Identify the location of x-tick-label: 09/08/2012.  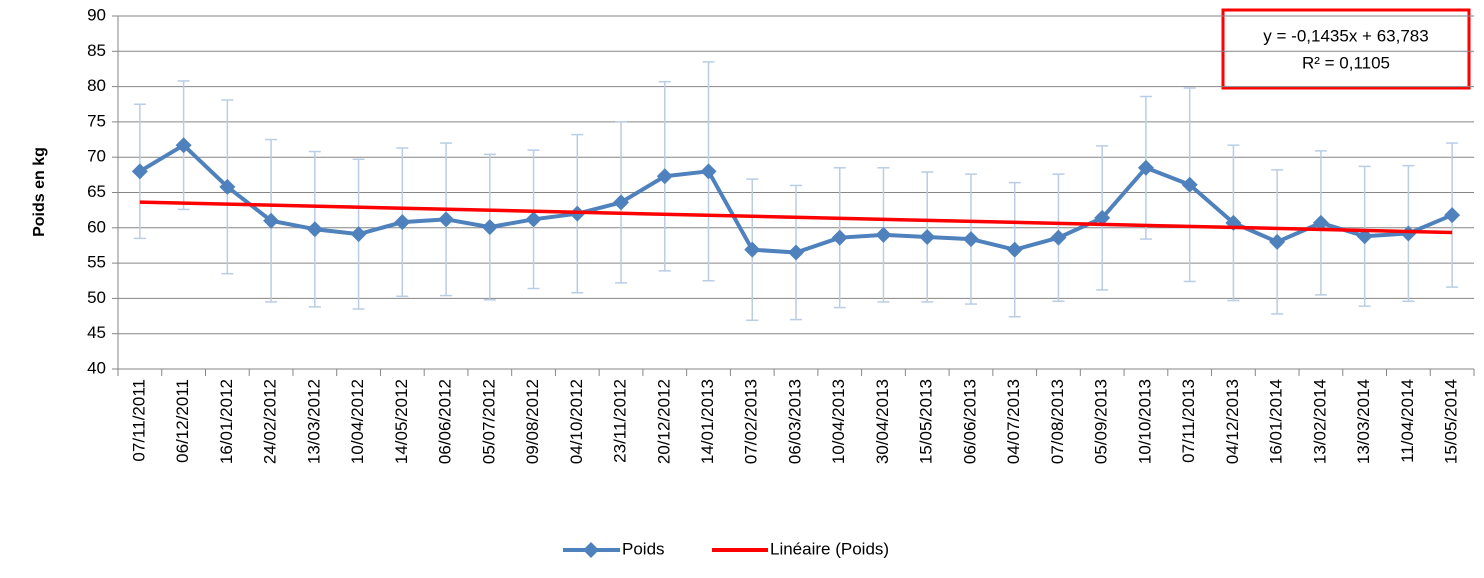
(532, 421).